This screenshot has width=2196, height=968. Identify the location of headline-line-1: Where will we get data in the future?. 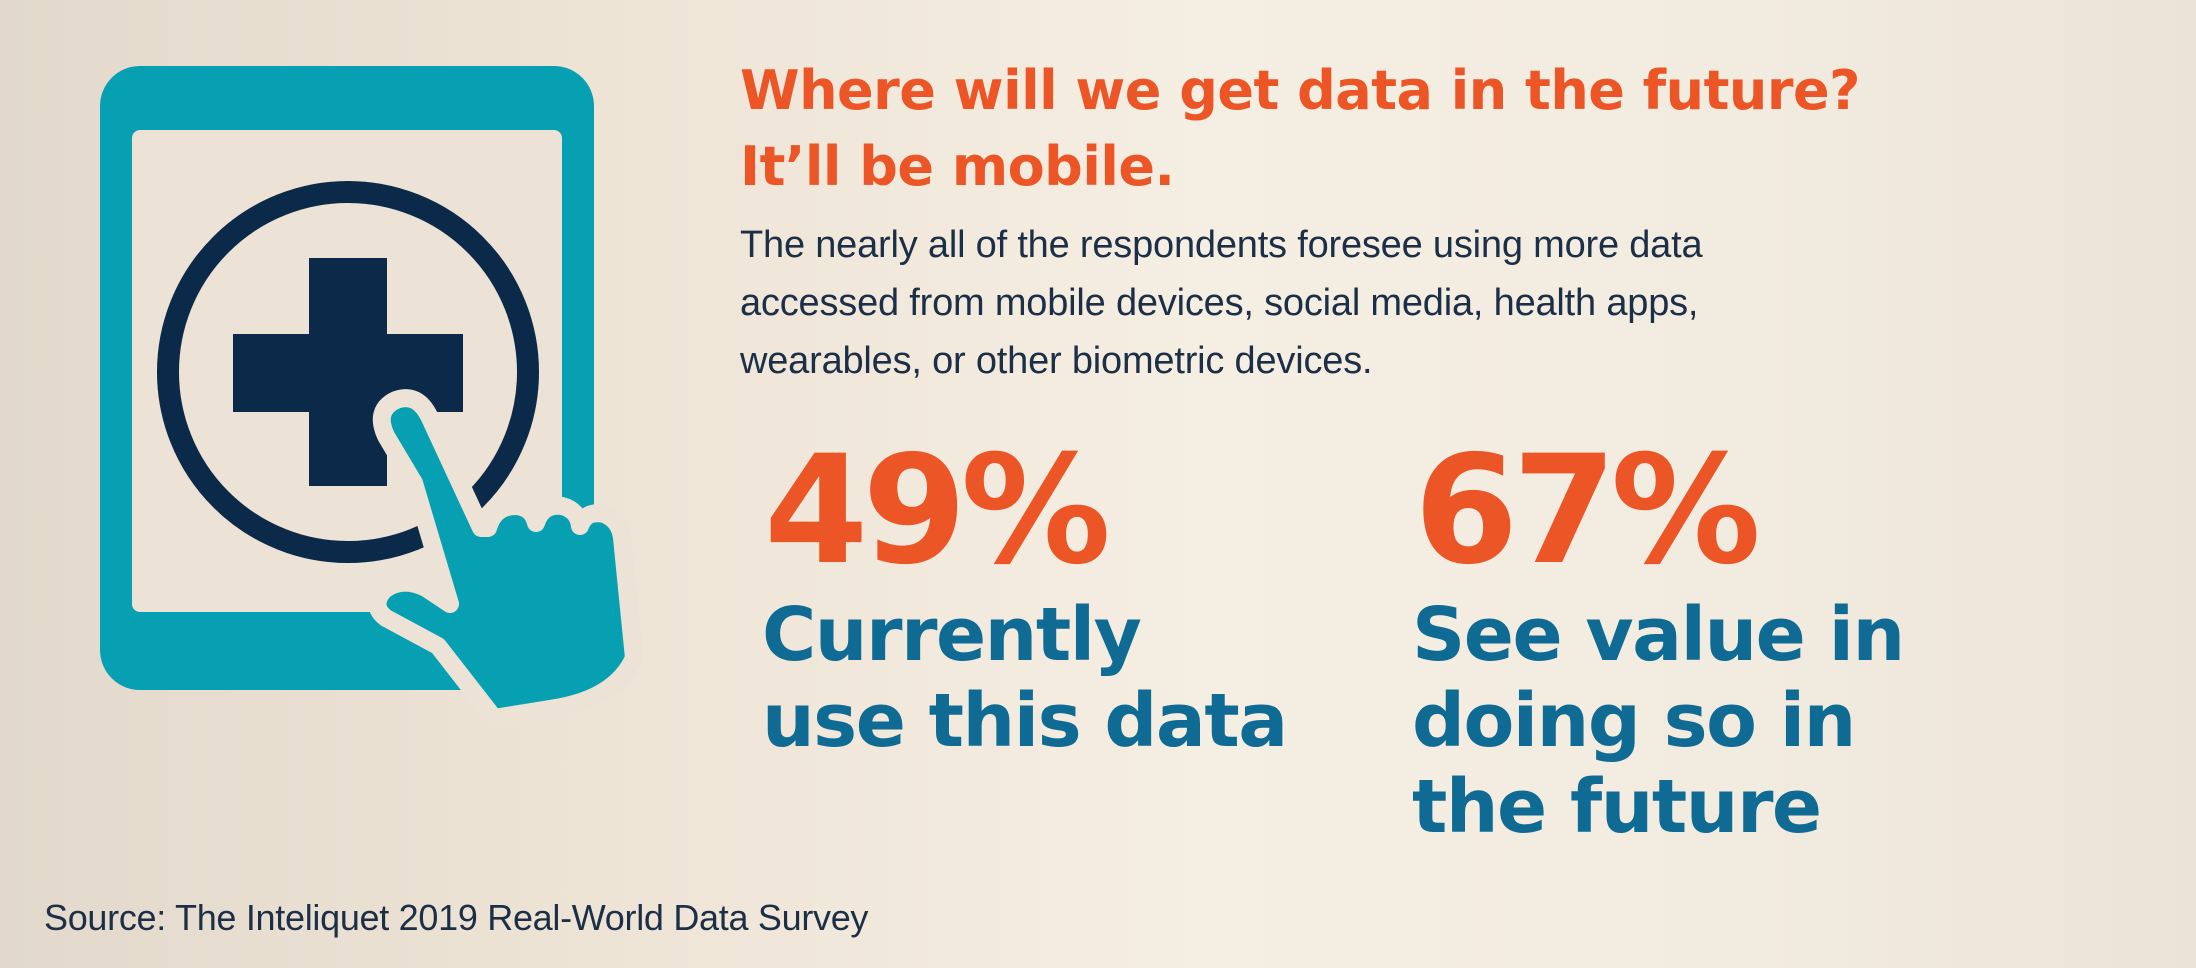
(1300, 90).